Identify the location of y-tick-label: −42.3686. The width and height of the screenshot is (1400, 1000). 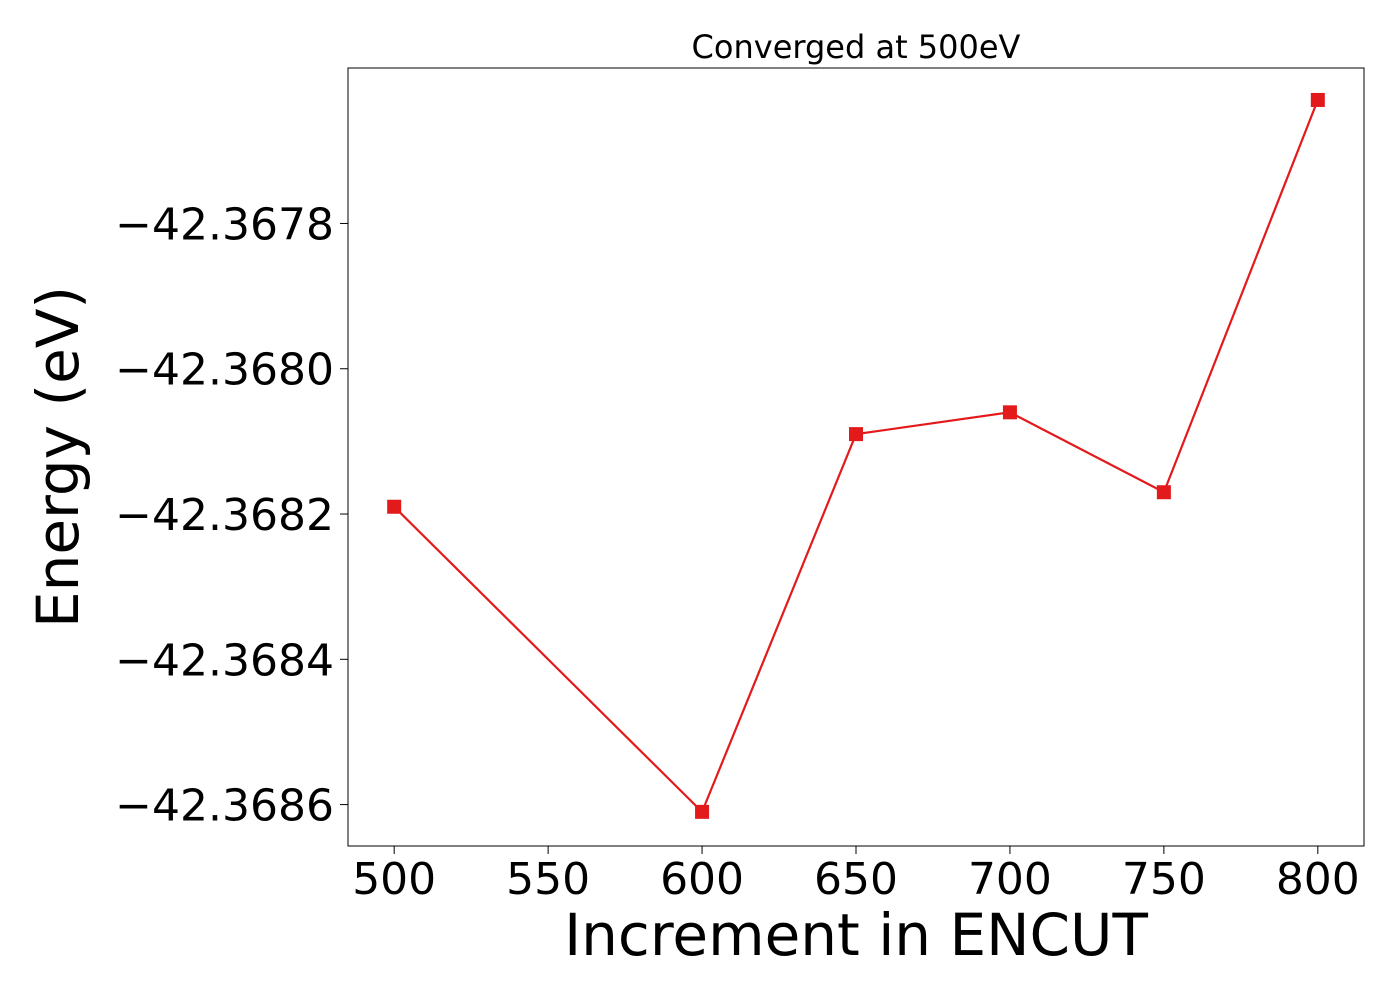
(224, 806).